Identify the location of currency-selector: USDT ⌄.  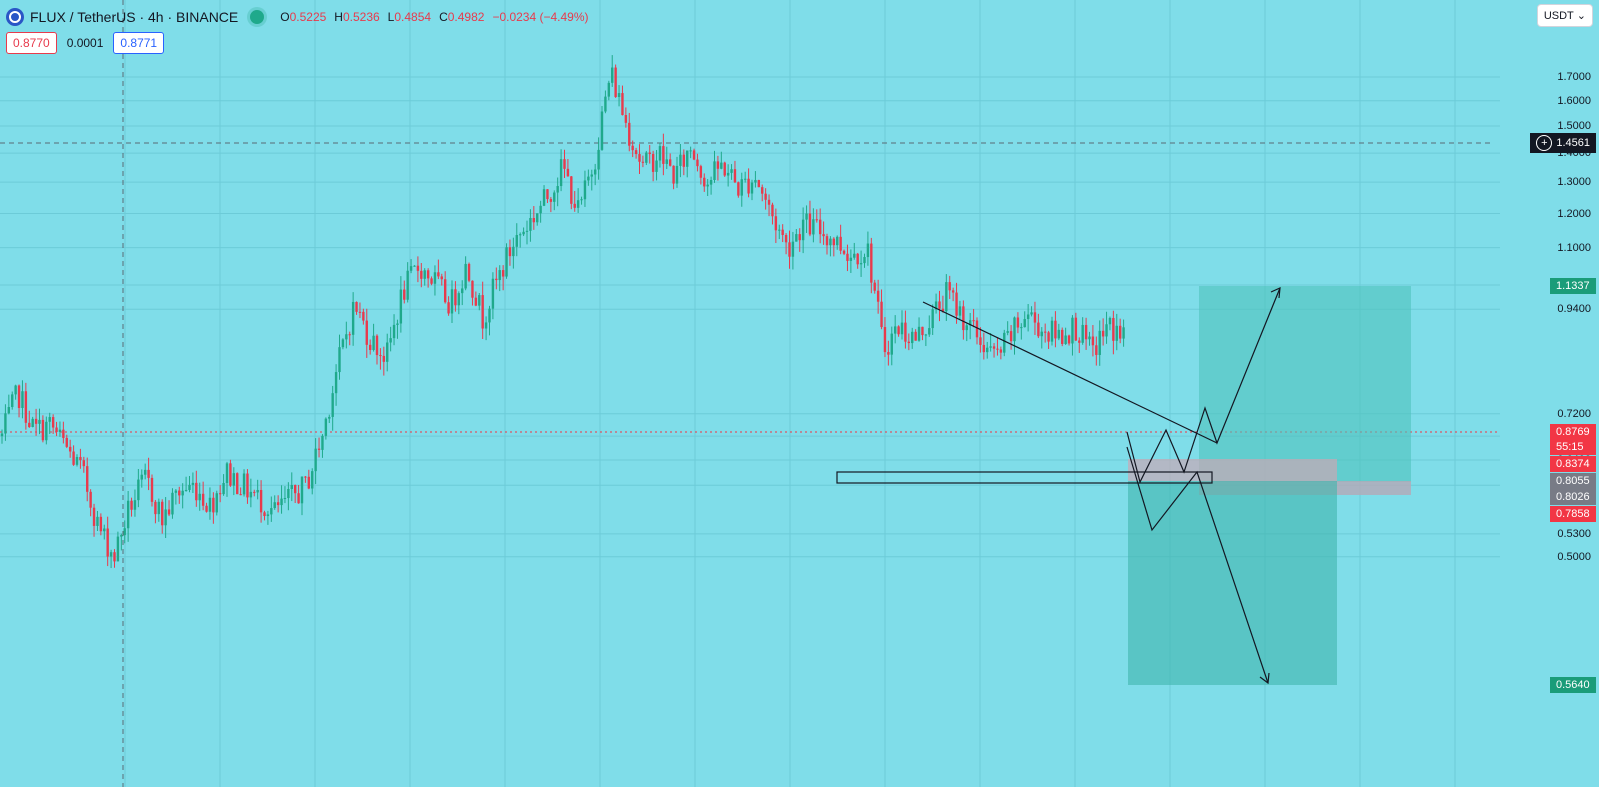
(1564, 15).